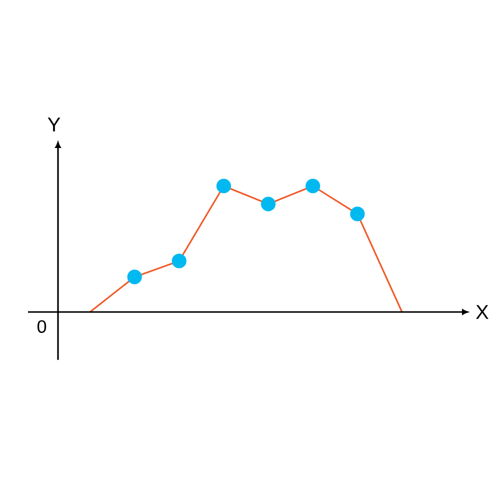 The image size is (499, 501). What do you see at coordinates (54, 125) in the screenshot?
I see `y-axis-title: Y` at bounding box center [54, 125].